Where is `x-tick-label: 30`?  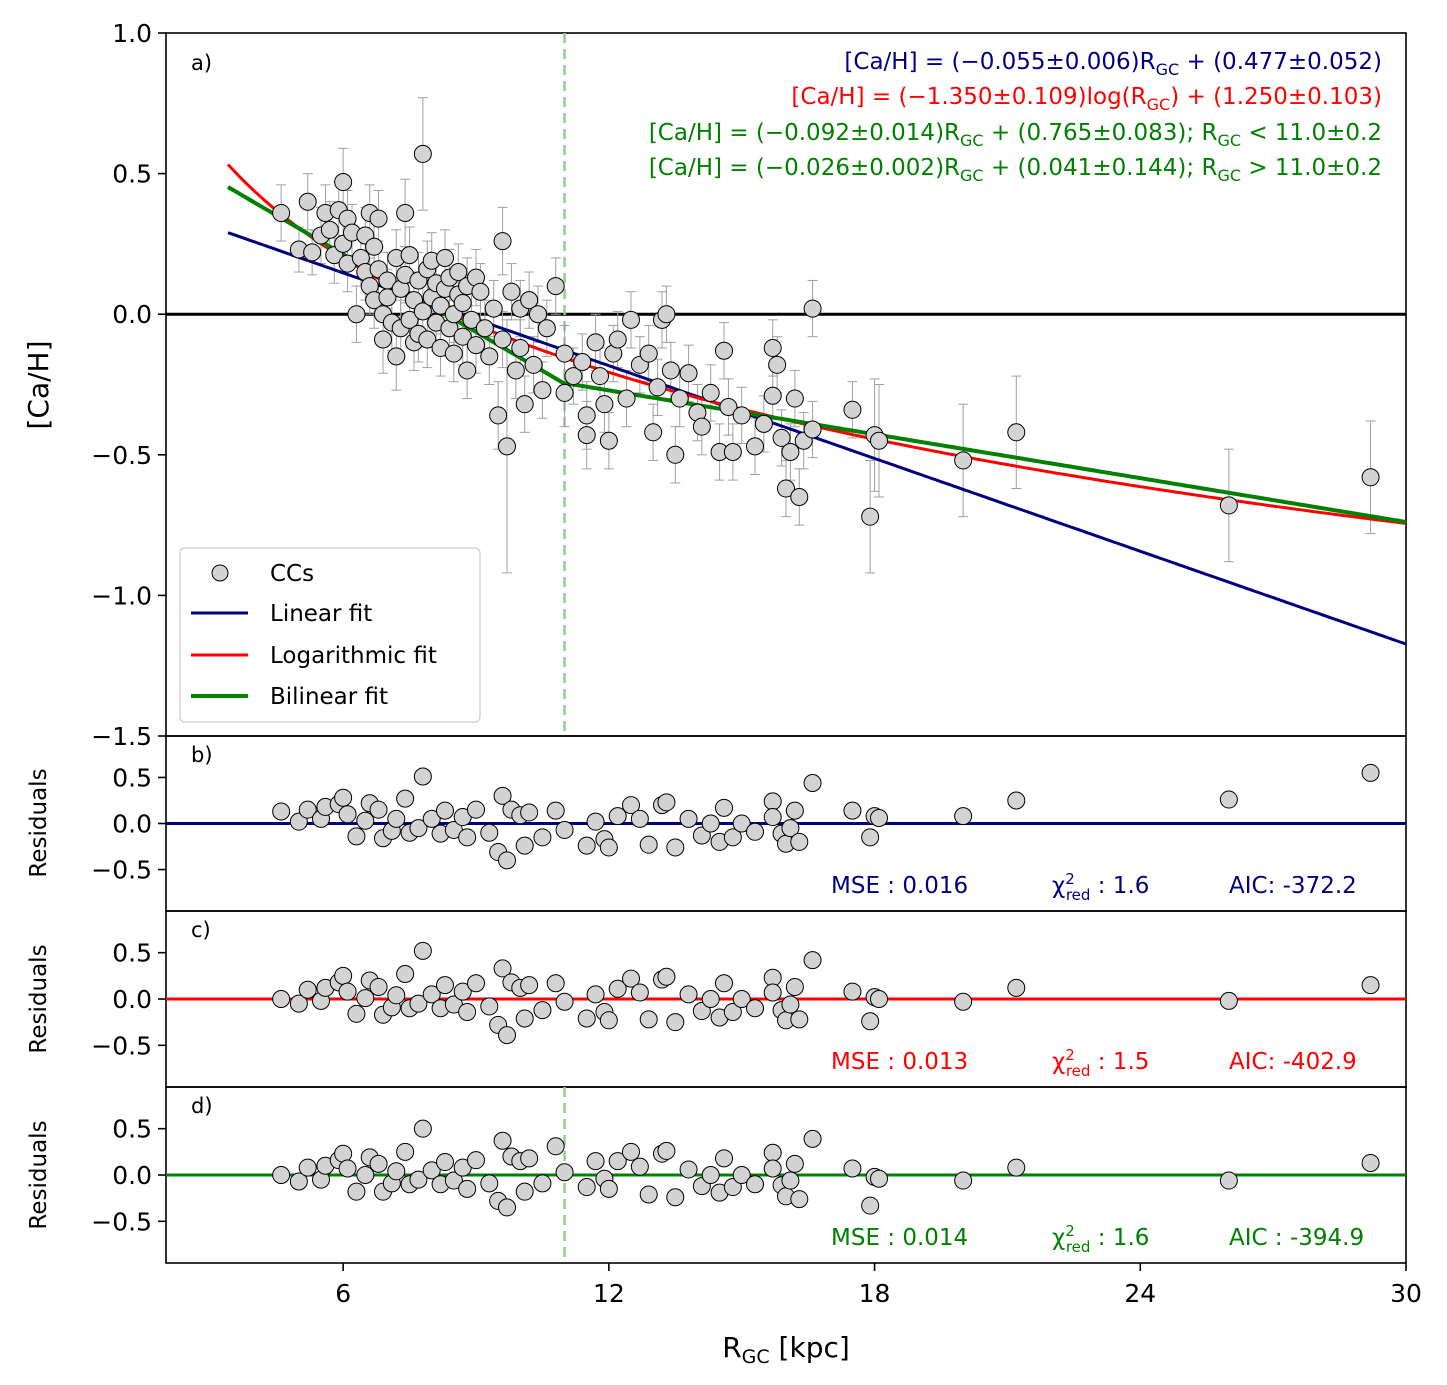
x-tick-label: 30 is located at coordinates (1406, 1293).